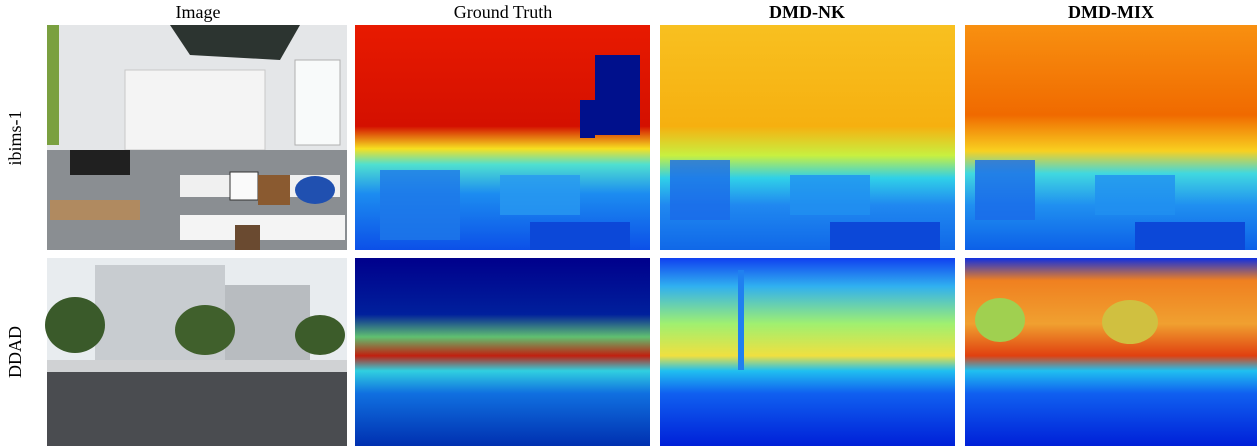 The image size is (1257, 446). I want to click on column-header: Image, so click(198, 12).